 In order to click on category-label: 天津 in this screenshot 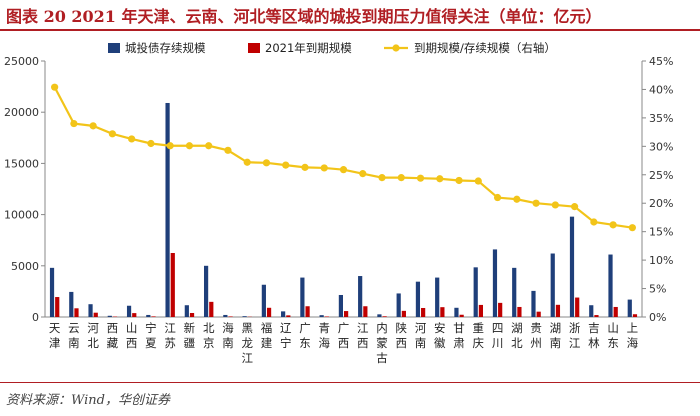, I will do `click(55, 335)`.